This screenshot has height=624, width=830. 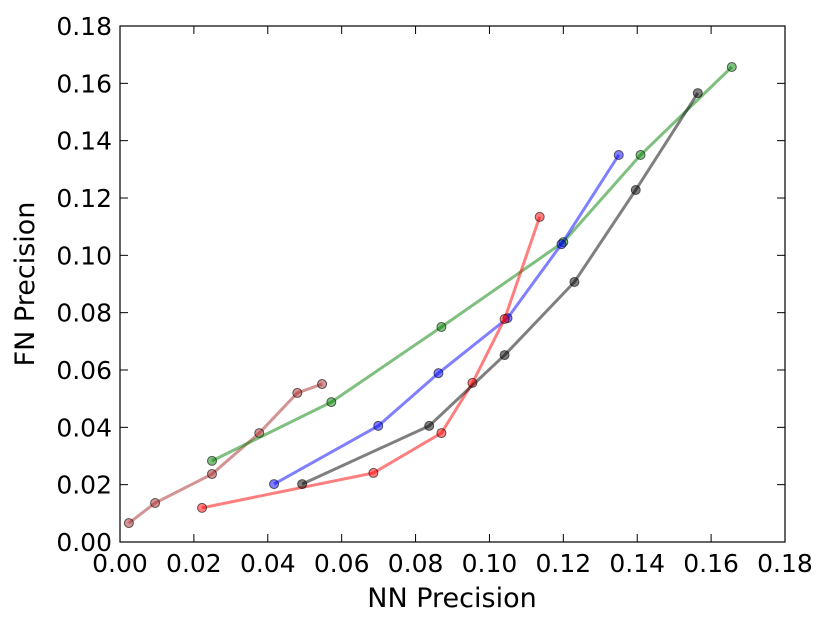 I want to click on y-tick-label: 0.18, so click(x=84, y=26).